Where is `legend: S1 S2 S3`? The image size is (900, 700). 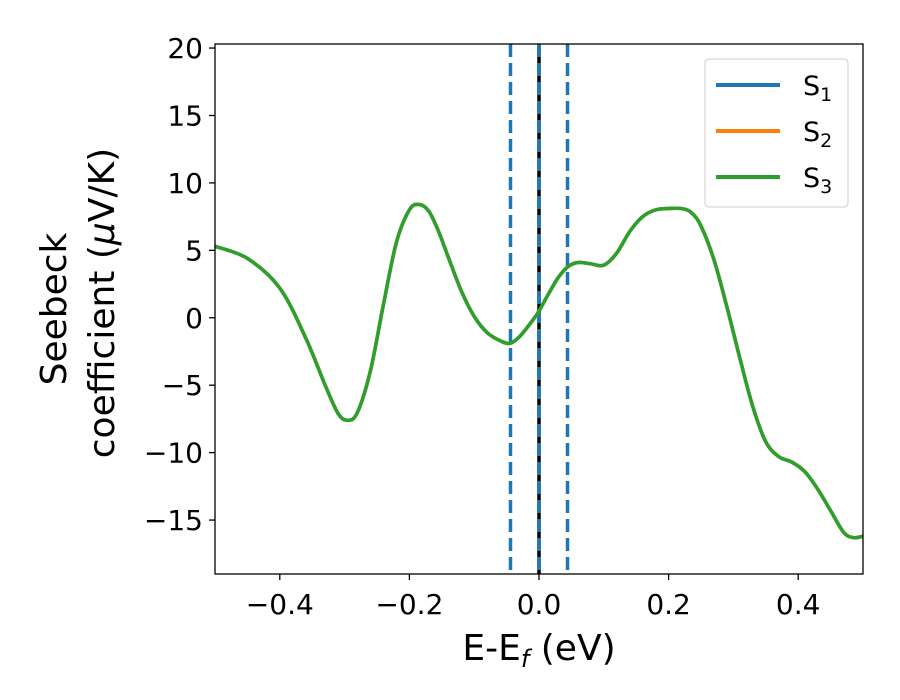
legend: S1 S2 S3 is located at coordinates (776, 133).